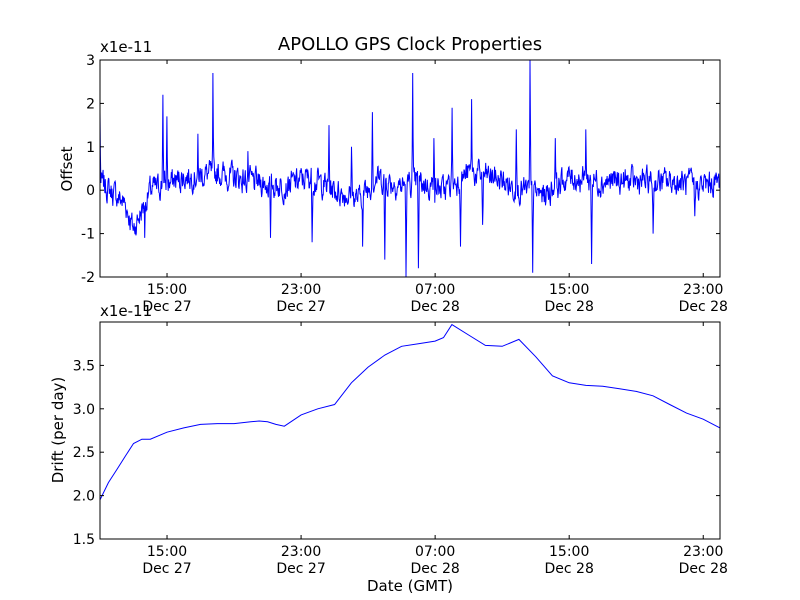 Image resolution: width=800 pixels, height=600 pixels. I want to click on offset-x-tick-time: 07:00, so click(435, 290).